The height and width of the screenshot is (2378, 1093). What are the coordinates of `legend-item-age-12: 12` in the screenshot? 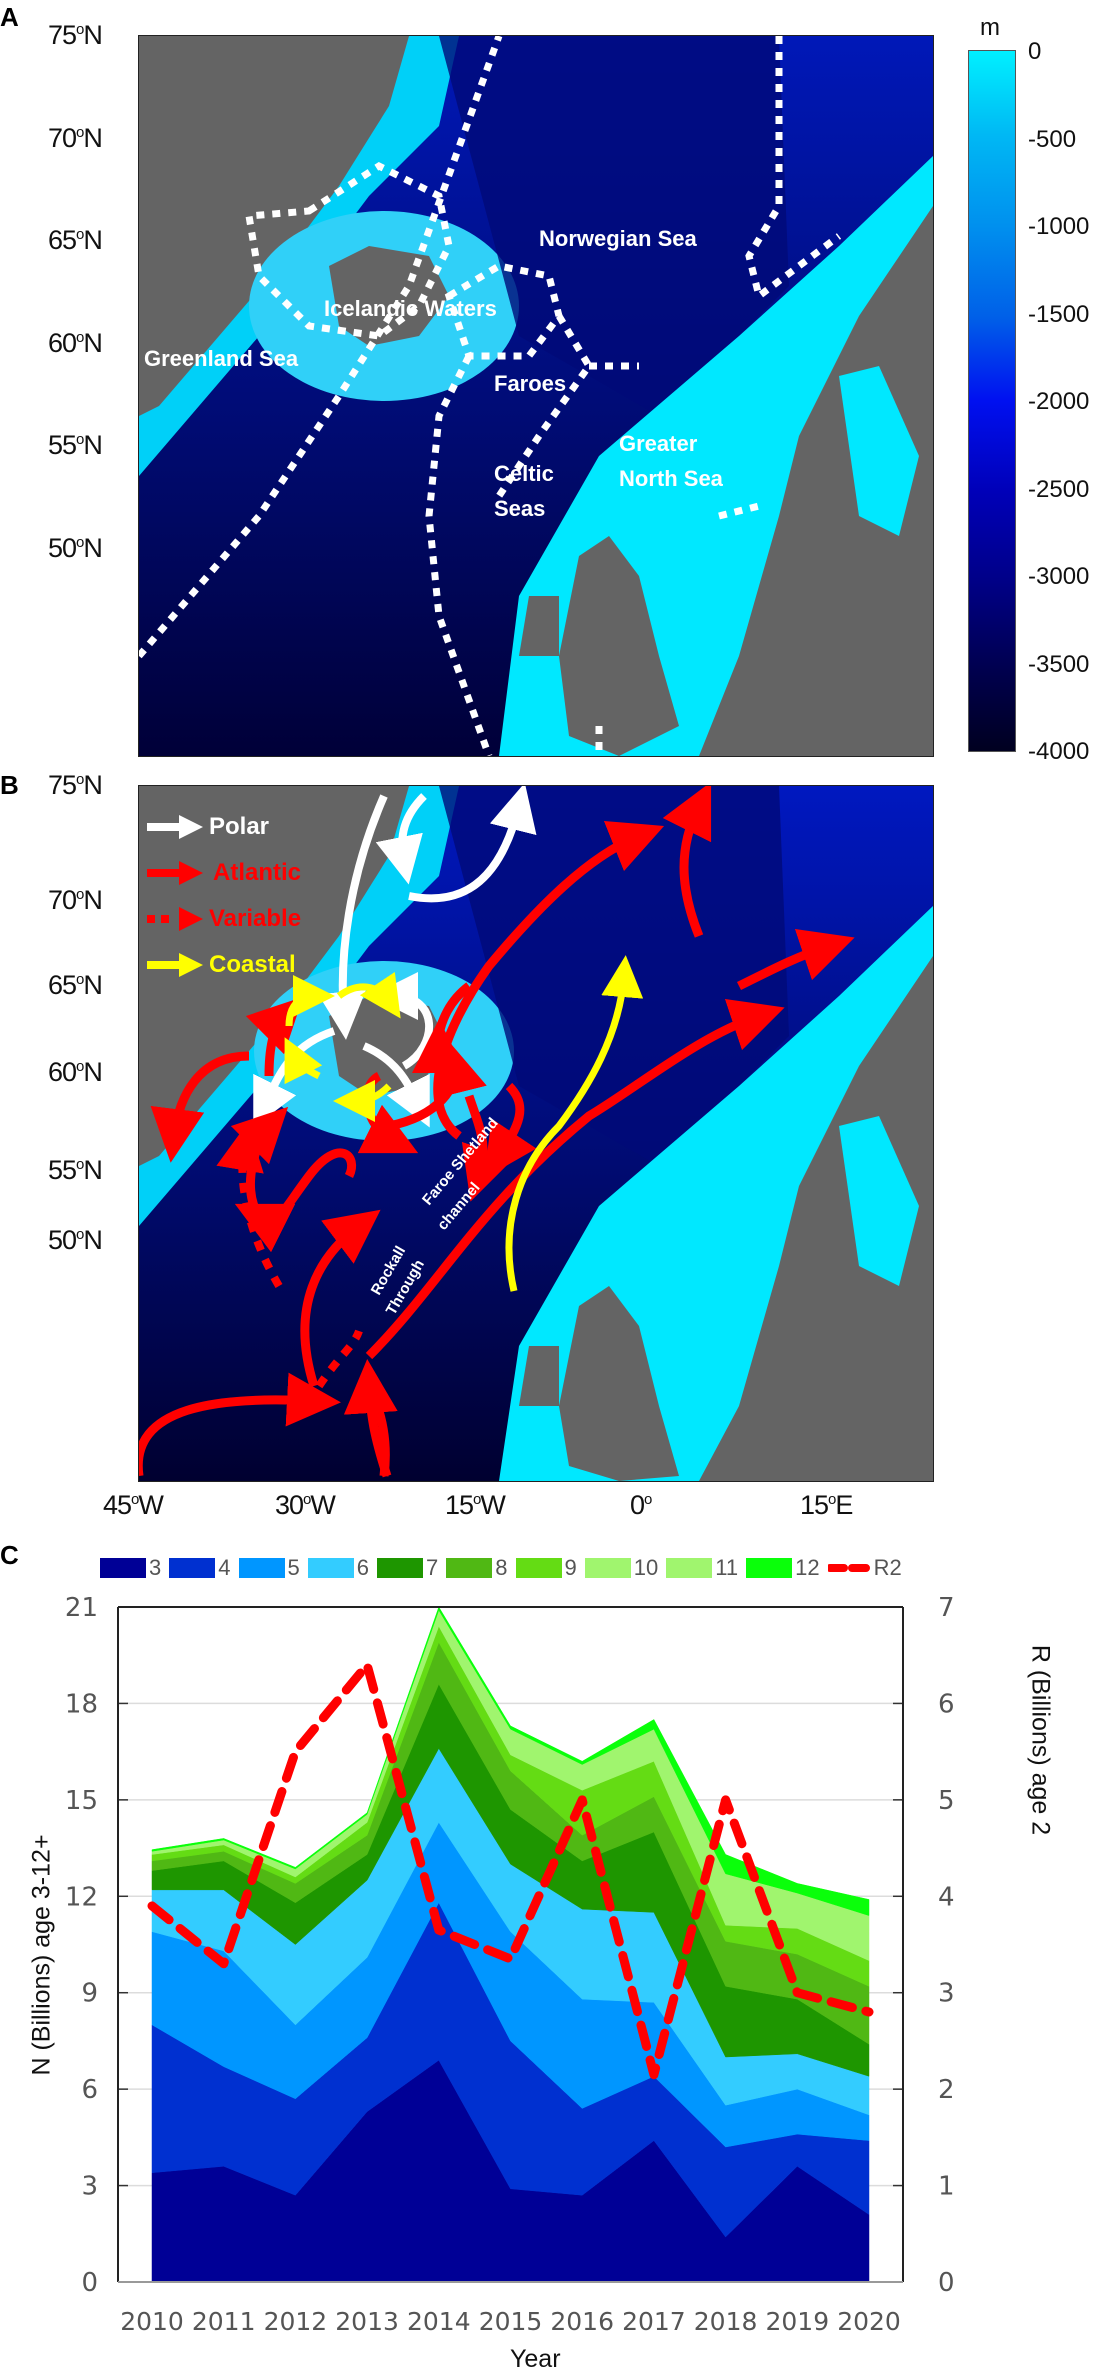 It's located at (784, 1568).